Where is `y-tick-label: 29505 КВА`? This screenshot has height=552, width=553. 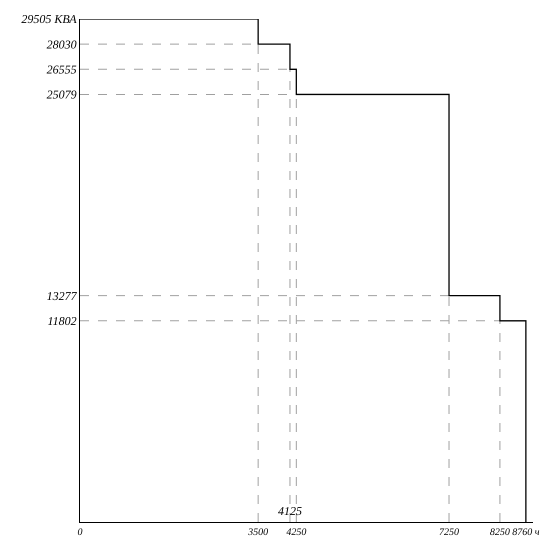 y-tick-label: 29505 КВА is located at coordinates (49, 19).